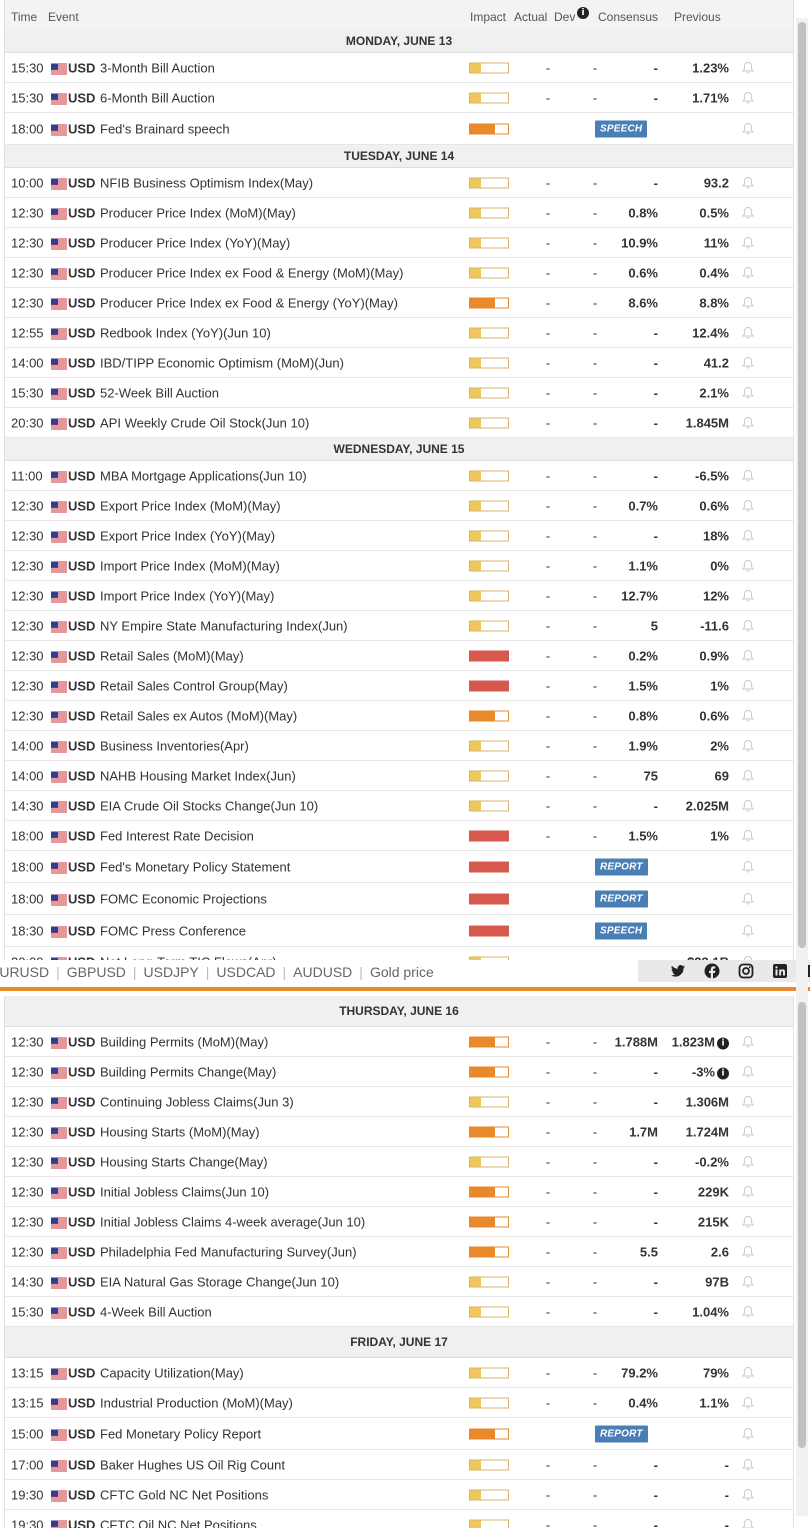 Image resolution: width=810 pixels, height=1528 pixels. What do you see at coordinates (399, 393) in the screenshot?
I see `event-row: 15:30 USD 52-Week Bill Auction - - - 2.1%` at bounding box center [399, 393].